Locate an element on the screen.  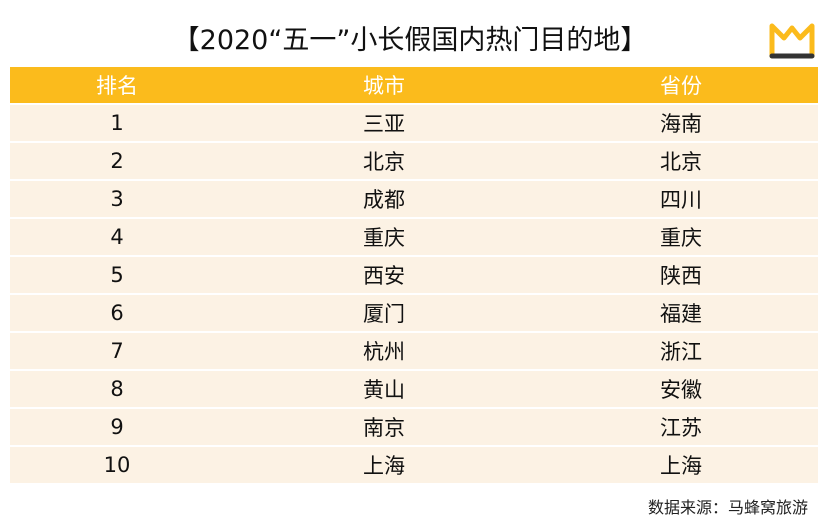
table-cell: 西安 is located at coordinates (384, 274).